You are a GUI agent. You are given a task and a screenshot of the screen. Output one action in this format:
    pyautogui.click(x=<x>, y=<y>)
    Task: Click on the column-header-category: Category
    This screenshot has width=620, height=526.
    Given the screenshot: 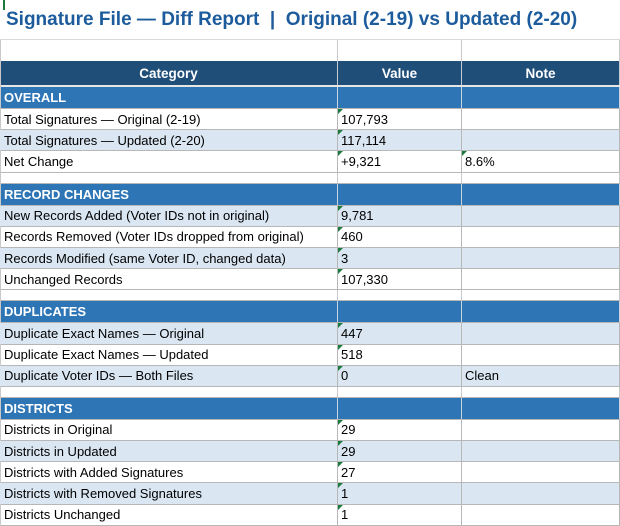 What is the action you would take?
    pyautogui.click(x=169, y=73)
    